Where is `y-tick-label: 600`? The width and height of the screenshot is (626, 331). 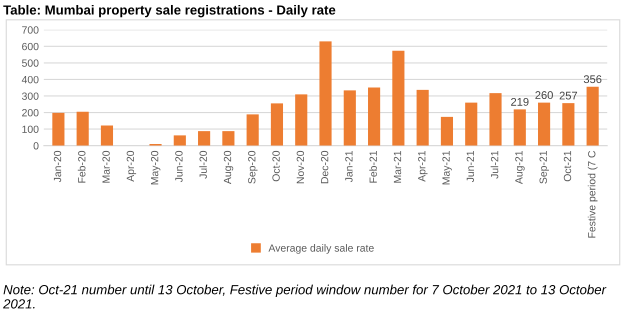
y-tick-label: 600 is located at coordinates (30, 46).